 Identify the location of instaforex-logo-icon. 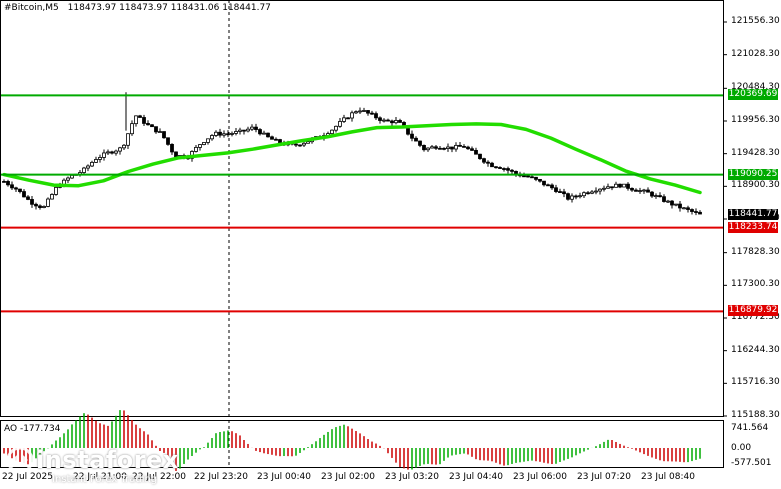
(20, 460).